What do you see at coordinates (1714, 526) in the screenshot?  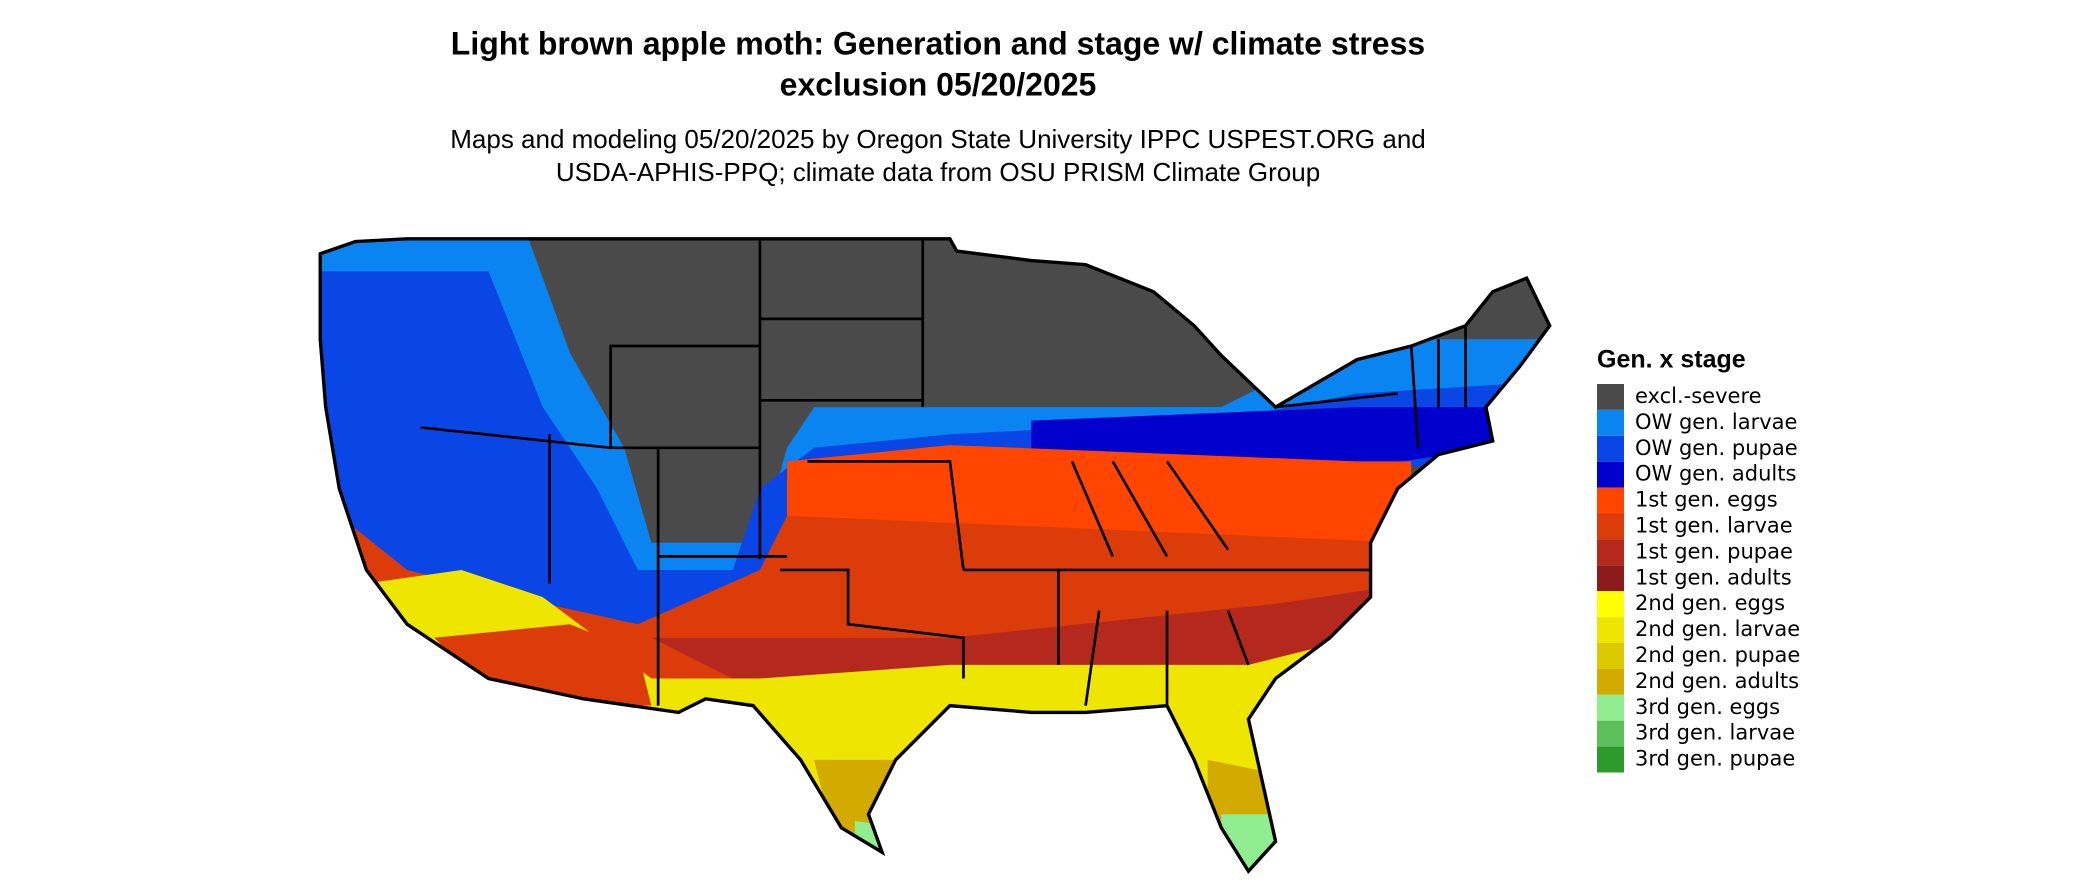 I see `legend-label: 1st gen. larvae` at bounding box center [1714, 526].